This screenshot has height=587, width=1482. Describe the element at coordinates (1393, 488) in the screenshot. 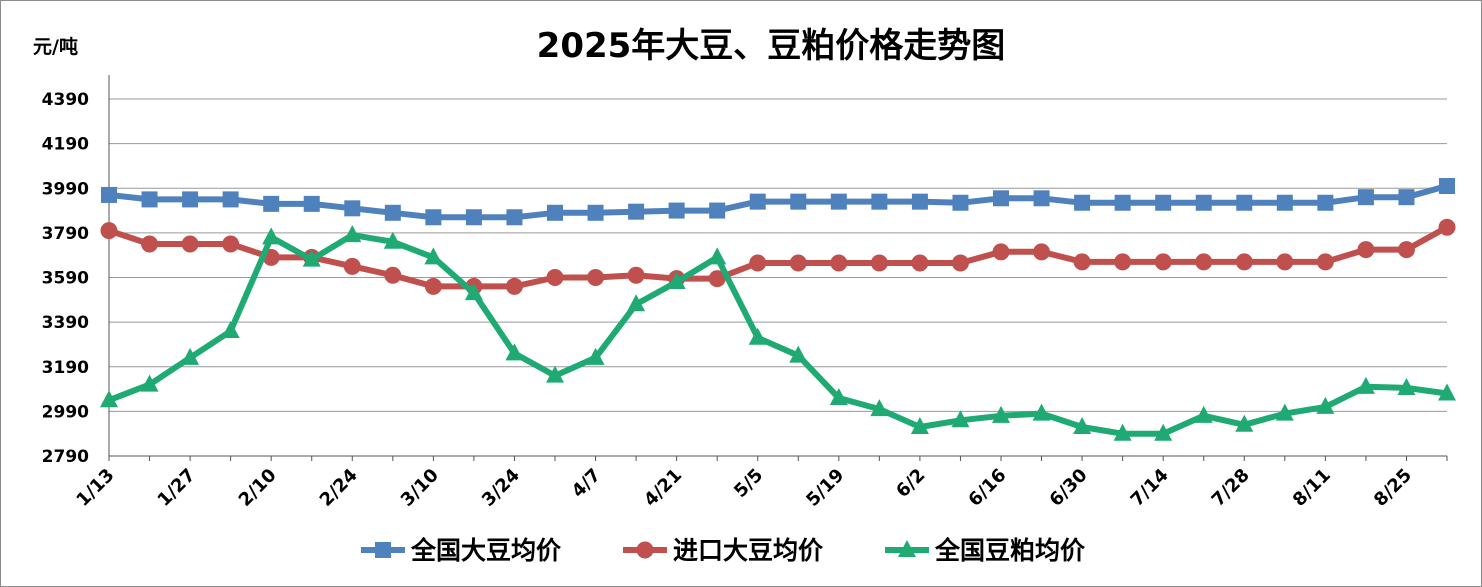

I see `x-tick-label: 8/25` at that location.